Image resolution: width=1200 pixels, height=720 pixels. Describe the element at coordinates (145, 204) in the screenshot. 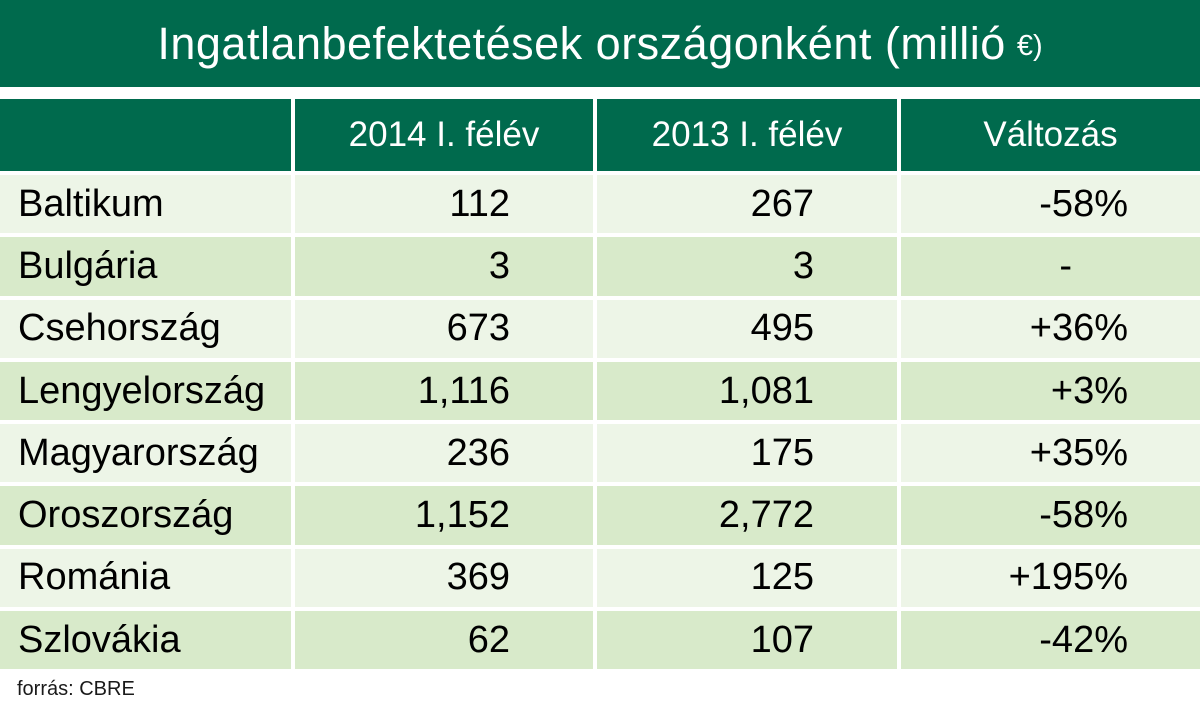

I see `country-cell: Baltikum` at that location.